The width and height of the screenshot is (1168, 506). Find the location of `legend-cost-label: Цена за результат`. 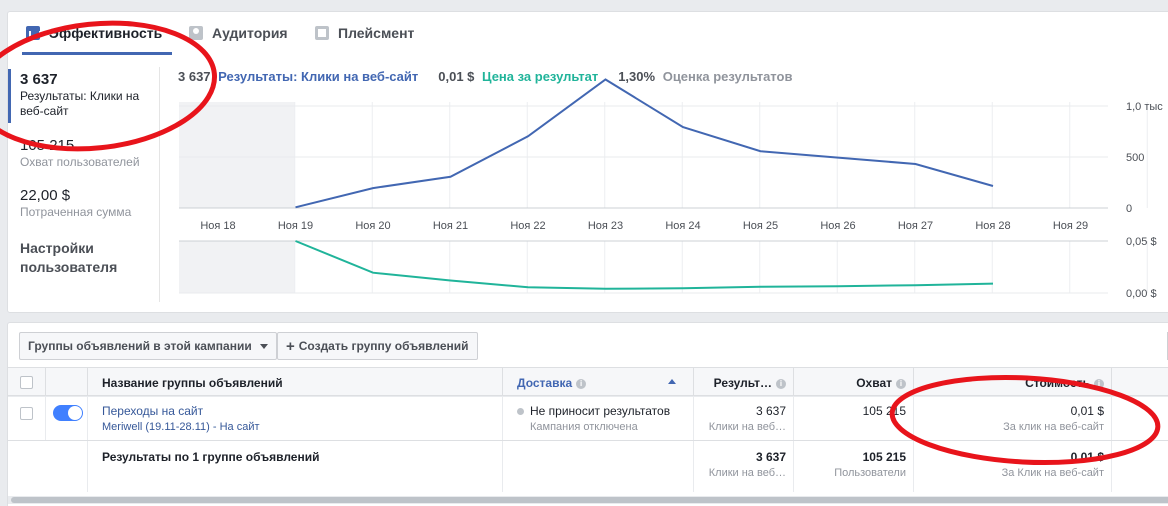

legend-cost-label: Цена за результат is located at coordinates (540, 76).